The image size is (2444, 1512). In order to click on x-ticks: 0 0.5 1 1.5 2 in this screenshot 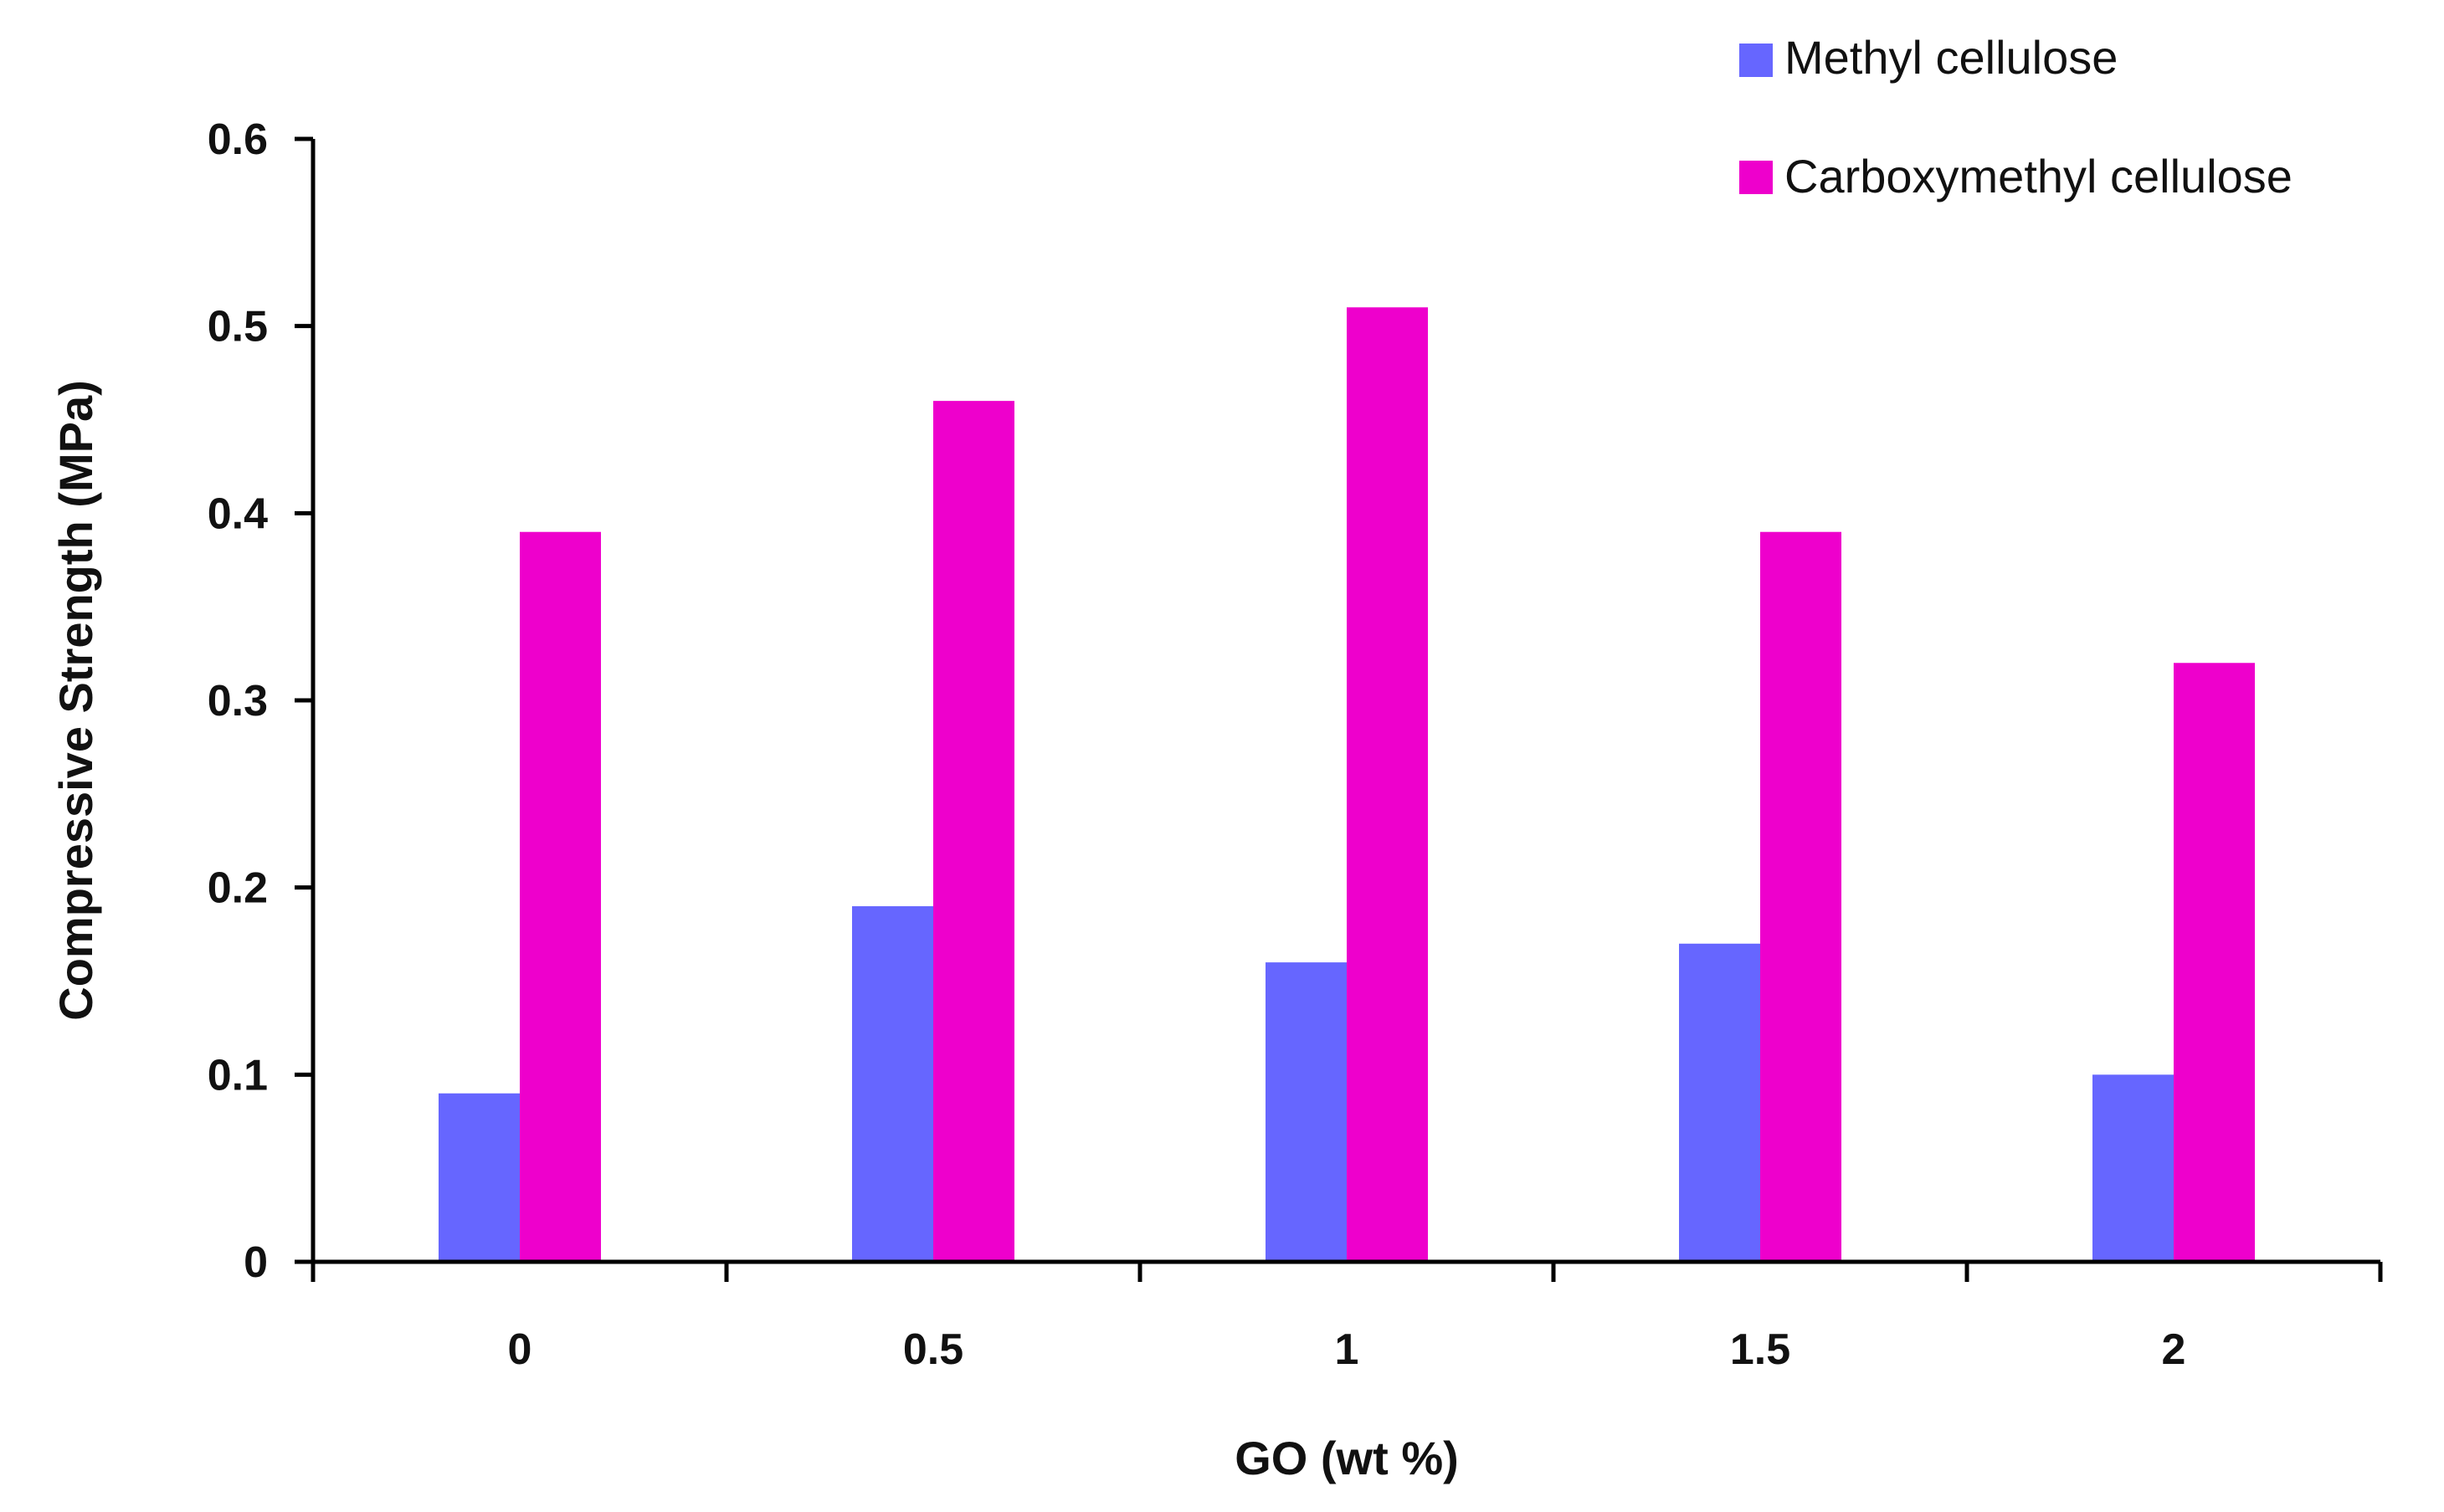, I will do `click(1347, 1318)`.